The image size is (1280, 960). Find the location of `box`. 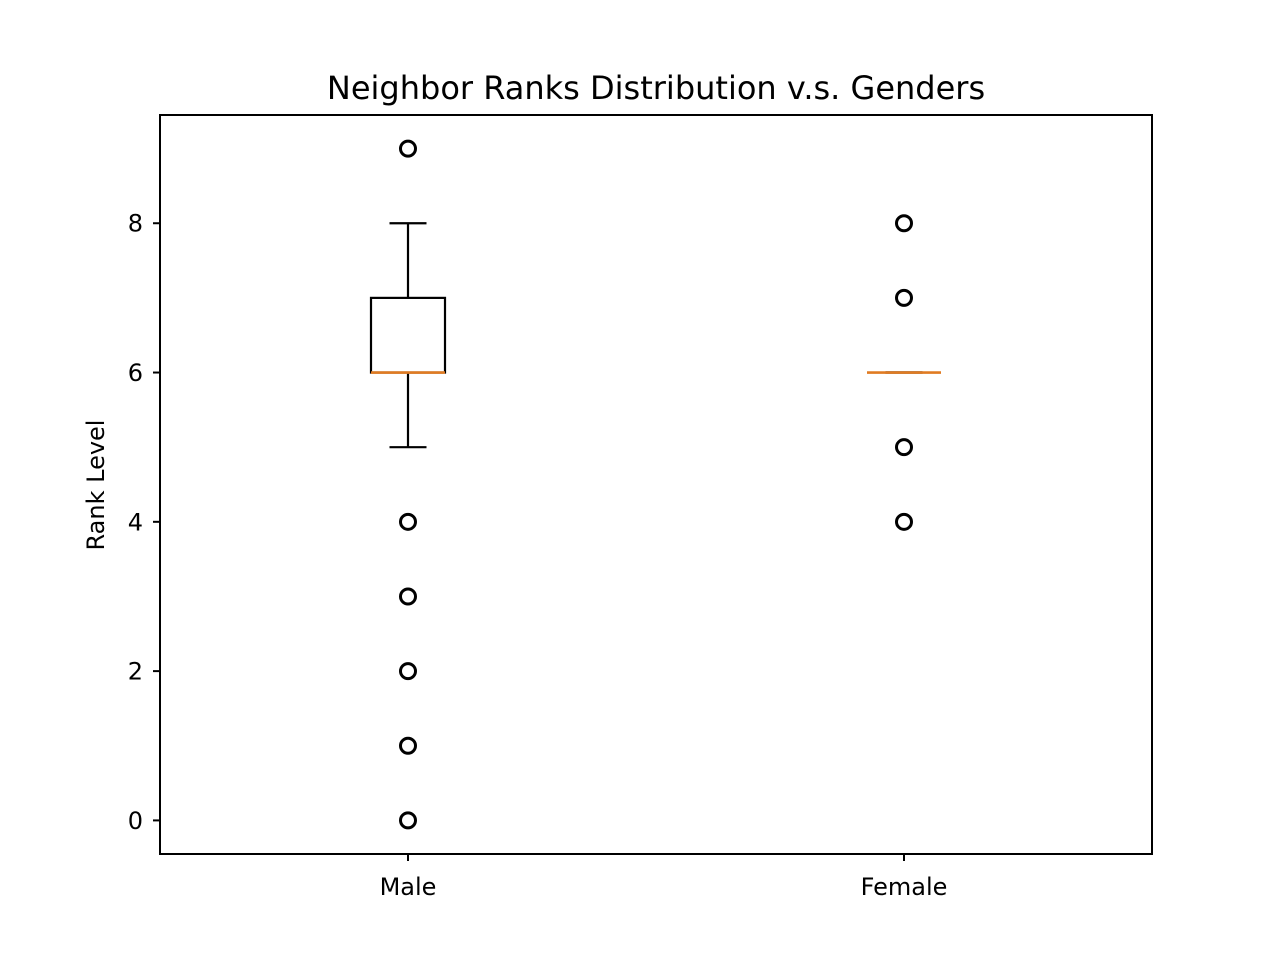

box is located at coordinates (408, 335).